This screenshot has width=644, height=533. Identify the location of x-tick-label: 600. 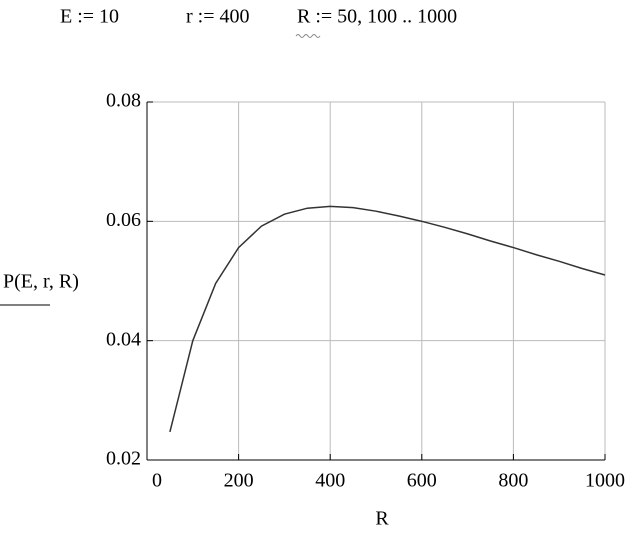
(422, 481).